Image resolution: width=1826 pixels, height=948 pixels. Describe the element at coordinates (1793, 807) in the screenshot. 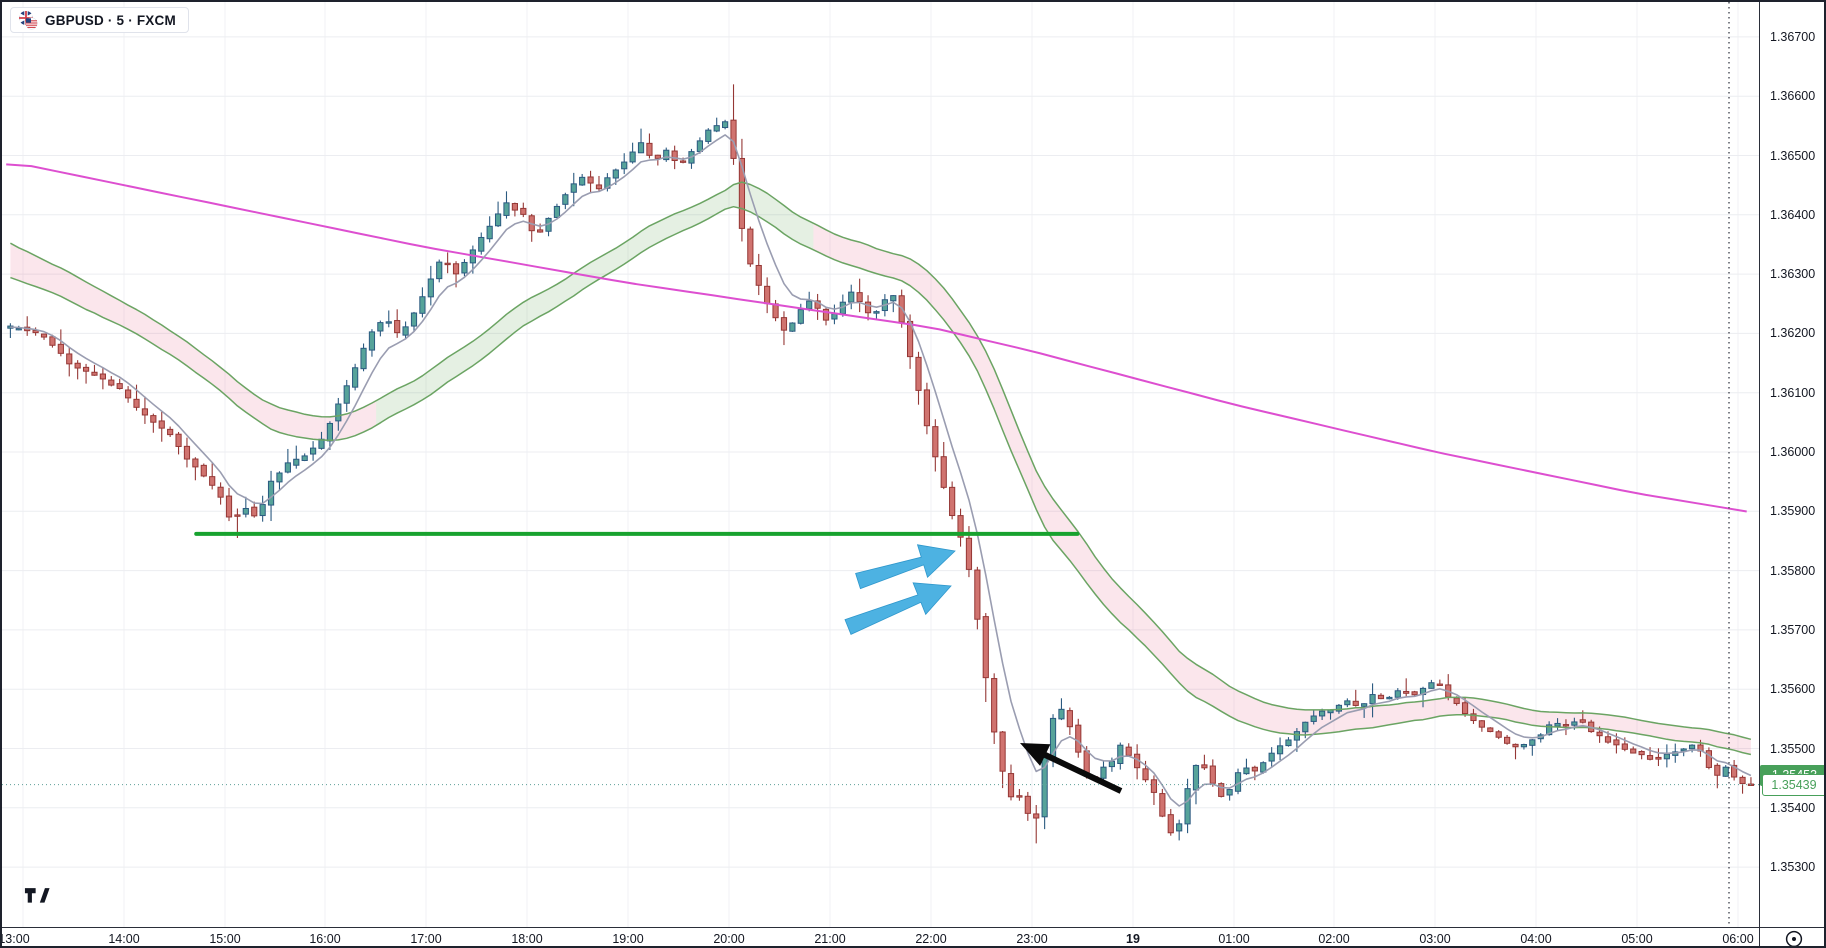

I see `y-axis-tick: 1.35400` at that location.